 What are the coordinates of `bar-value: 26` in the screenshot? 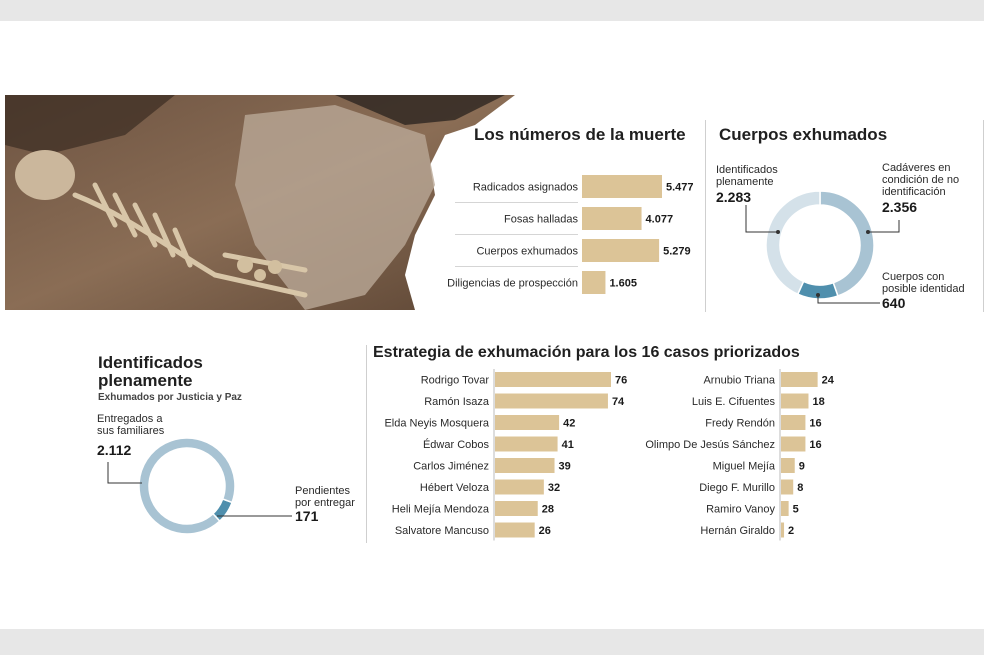 It's located at (545, 531).